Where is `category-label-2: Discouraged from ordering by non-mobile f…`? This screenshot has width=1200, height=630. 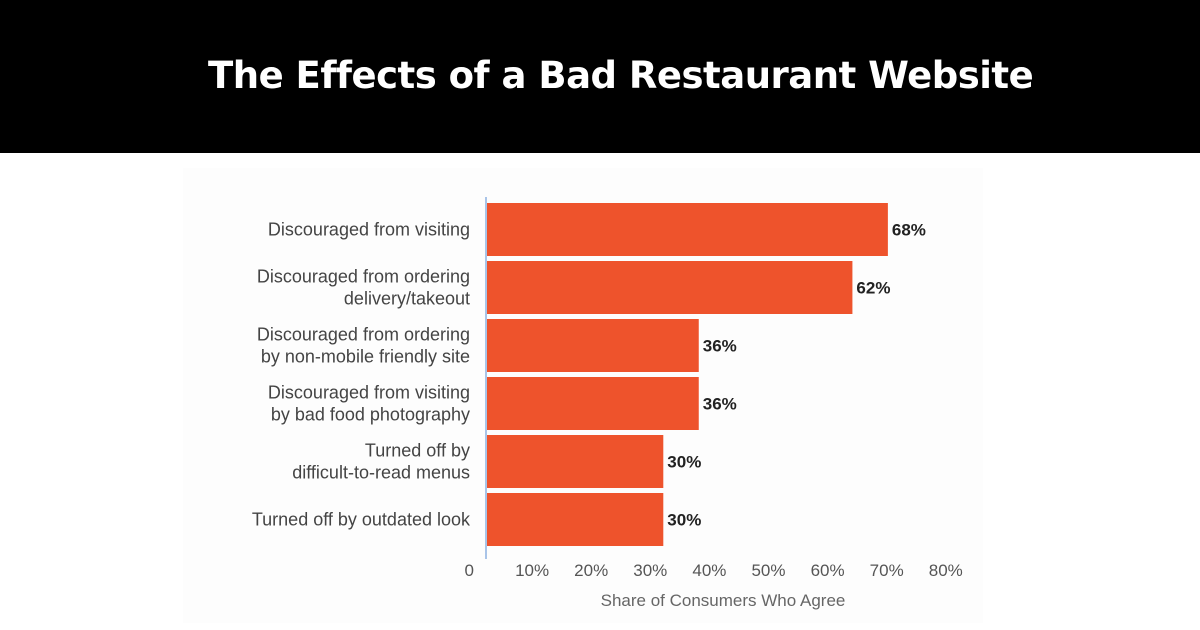 category-label-2: Discouraged from ordering by non-mobile f… is located at coordinates (363, 346).